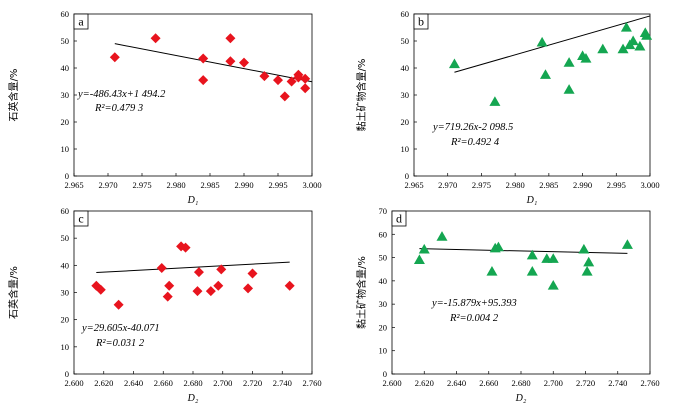  What do you see at coordinates (73, 383) in the screenshot?
I see `x-tick-label: 2.600` at bounding box center [73, 383].